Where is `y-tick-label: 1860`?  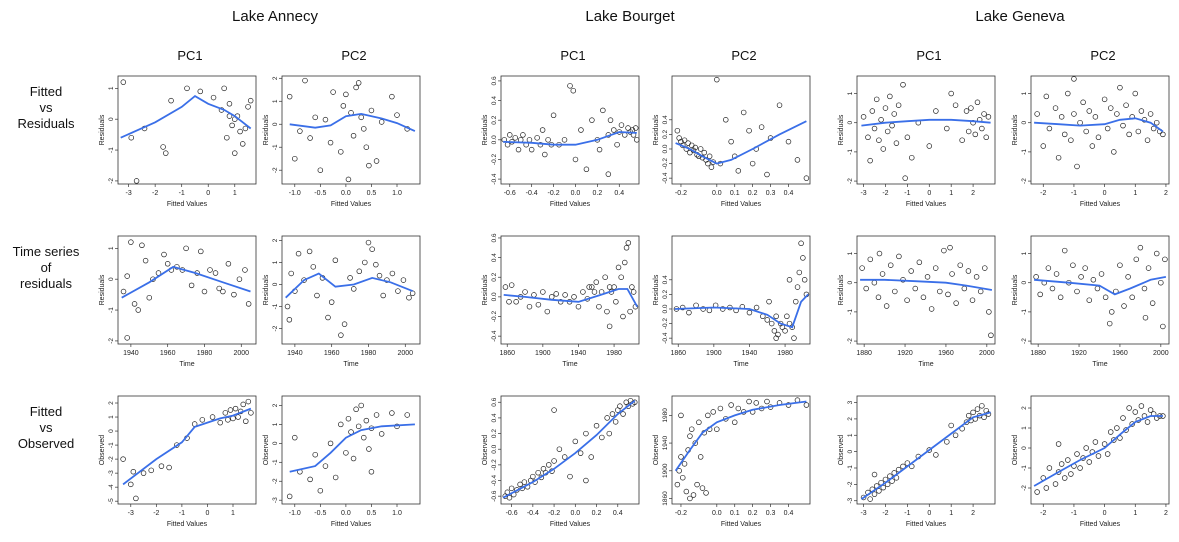
y-tick-label: 1860 is located at coordinates (665, 498).